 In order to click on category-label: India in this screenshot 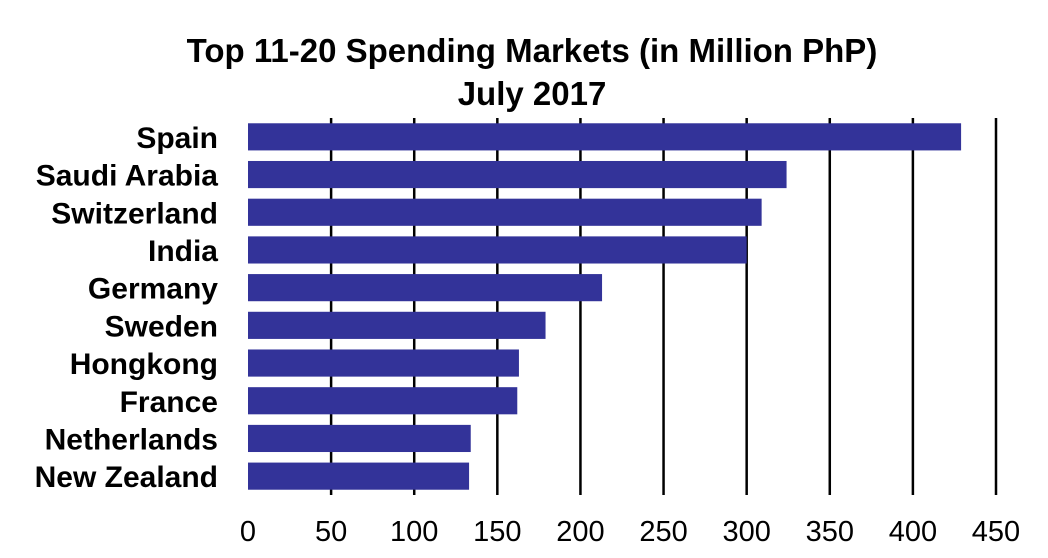, I will do `click(183, 251)`.